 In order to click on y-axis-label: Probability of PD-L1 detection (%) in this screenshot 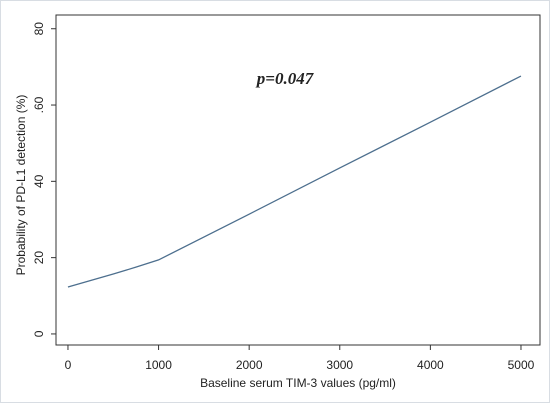, I will do `click(21, 185)`.